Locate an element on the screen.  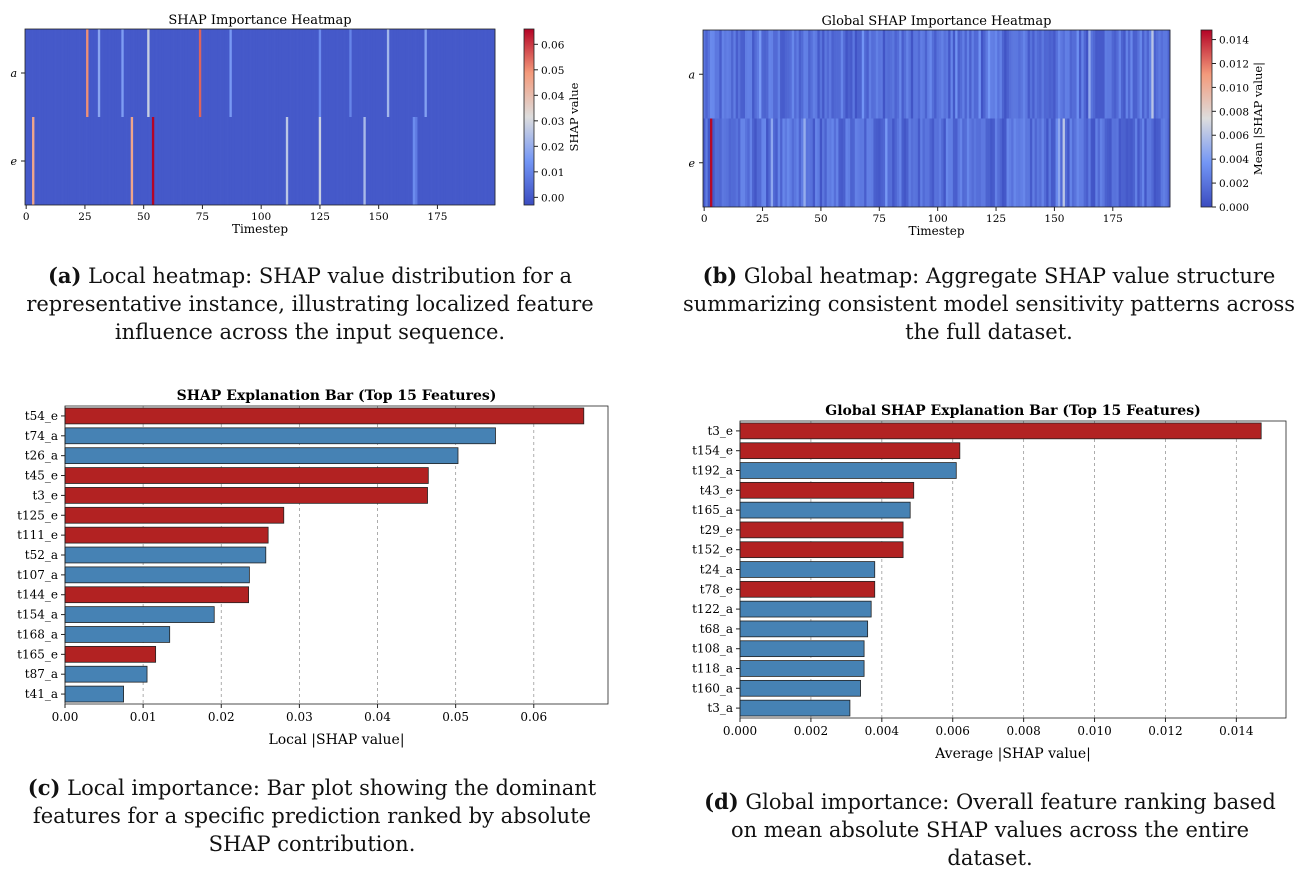
y-tick-label: t154_e is located at coordinates (712, 451).